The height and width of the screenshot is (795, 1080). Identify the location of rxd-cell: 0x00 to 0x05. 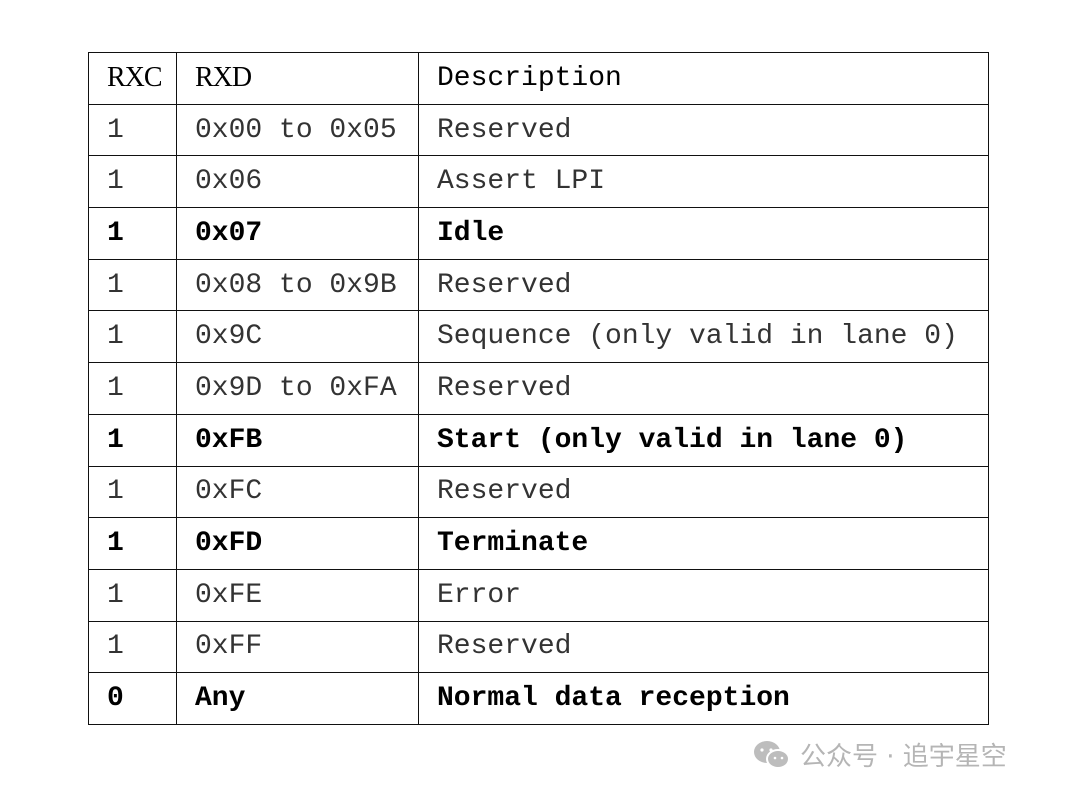
(297, 130).